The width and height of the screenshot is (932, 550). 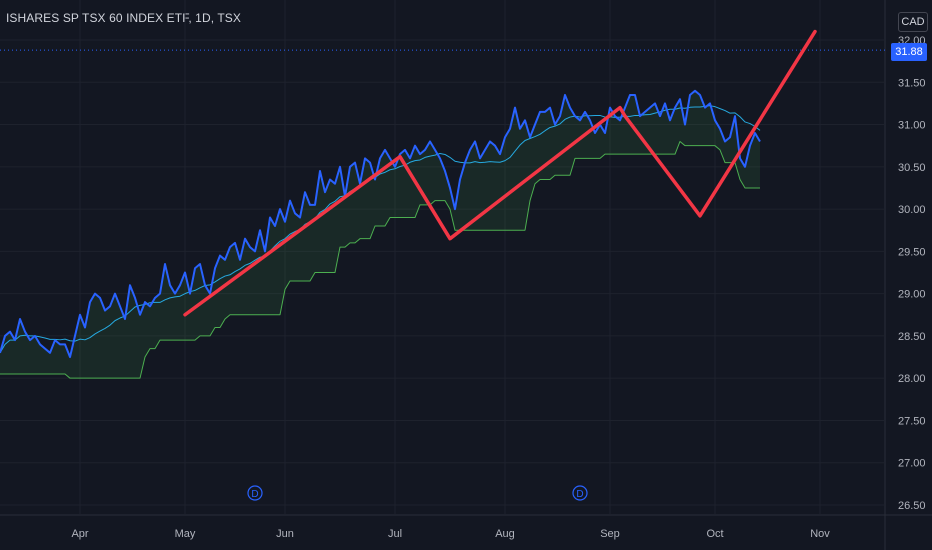 I want to click on x-tick-label: Sep, so click(x=610, y=534).